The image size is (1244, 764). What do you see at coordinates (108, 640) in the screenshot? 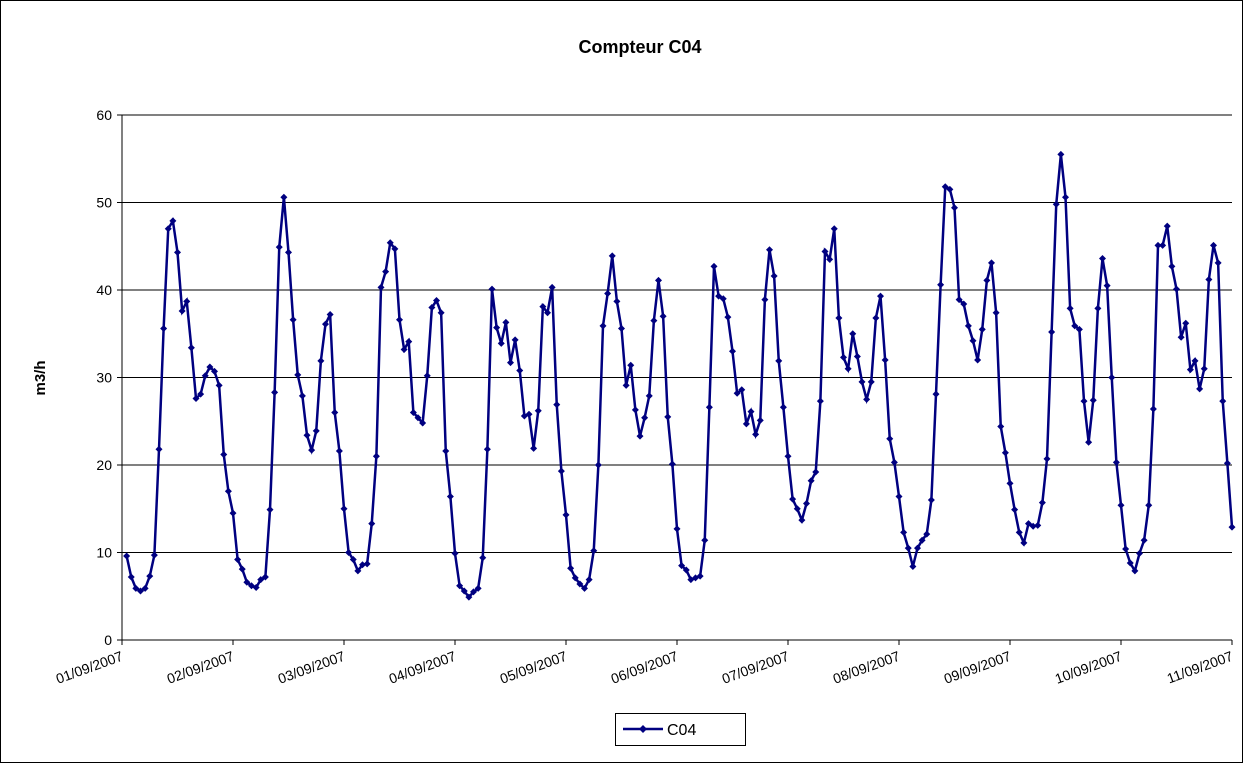
I see `y-tick-label: 0` at bounding box center [108, 640].